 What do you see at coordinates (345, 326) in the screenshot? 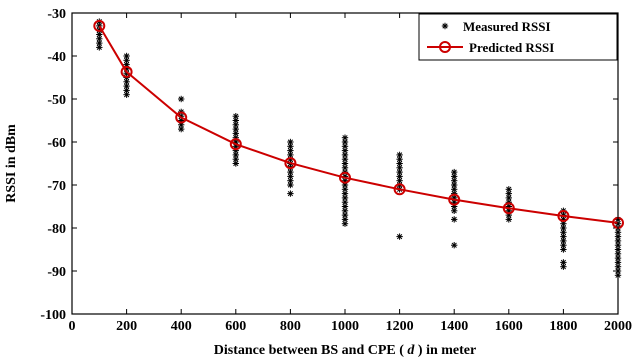
I see `x-tick-label: 1000` at bounding box center [345, 326].